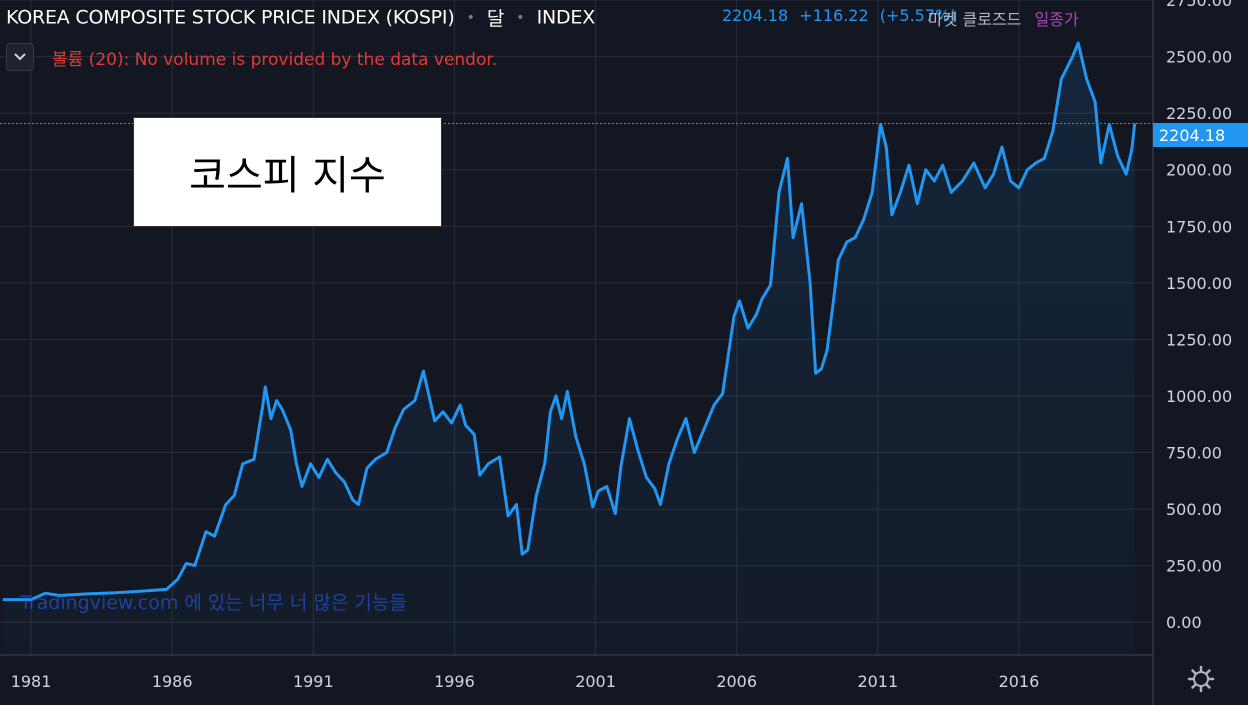 The width and height of the screenshot is (1248, 705). Describe the element at coordinates (1199, 57) in the screenshot. I see `price-tick-label: 2500.00` at that location.